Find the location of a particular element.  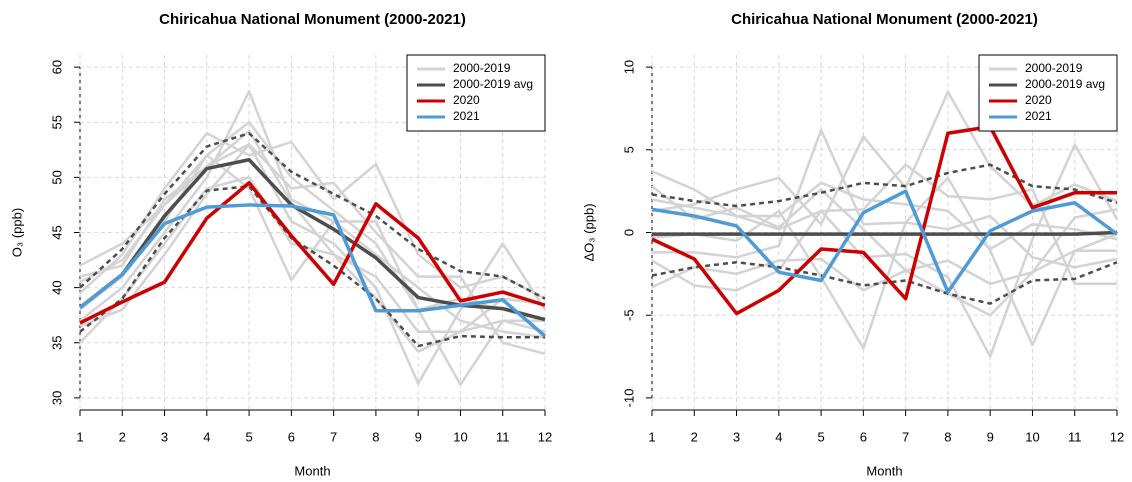

y-tick-label: 5 is located at coordinates (628, 149).